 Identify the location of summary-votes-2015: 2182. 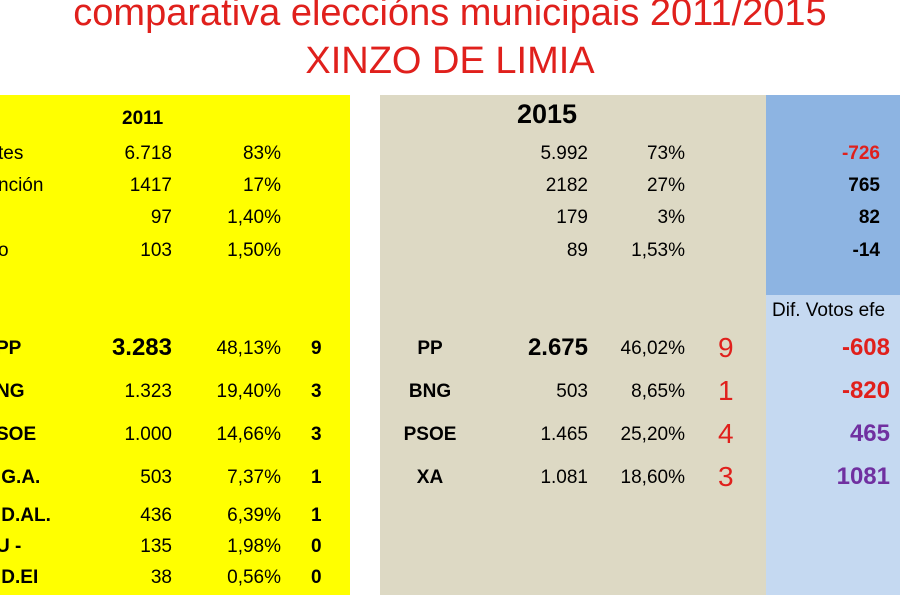
(566, 185).